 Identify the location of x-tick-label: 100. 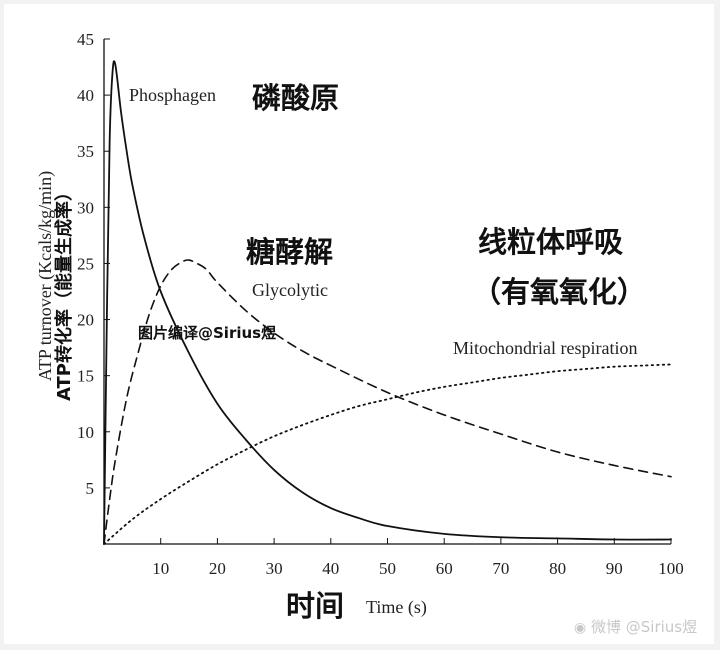
(671, 568).